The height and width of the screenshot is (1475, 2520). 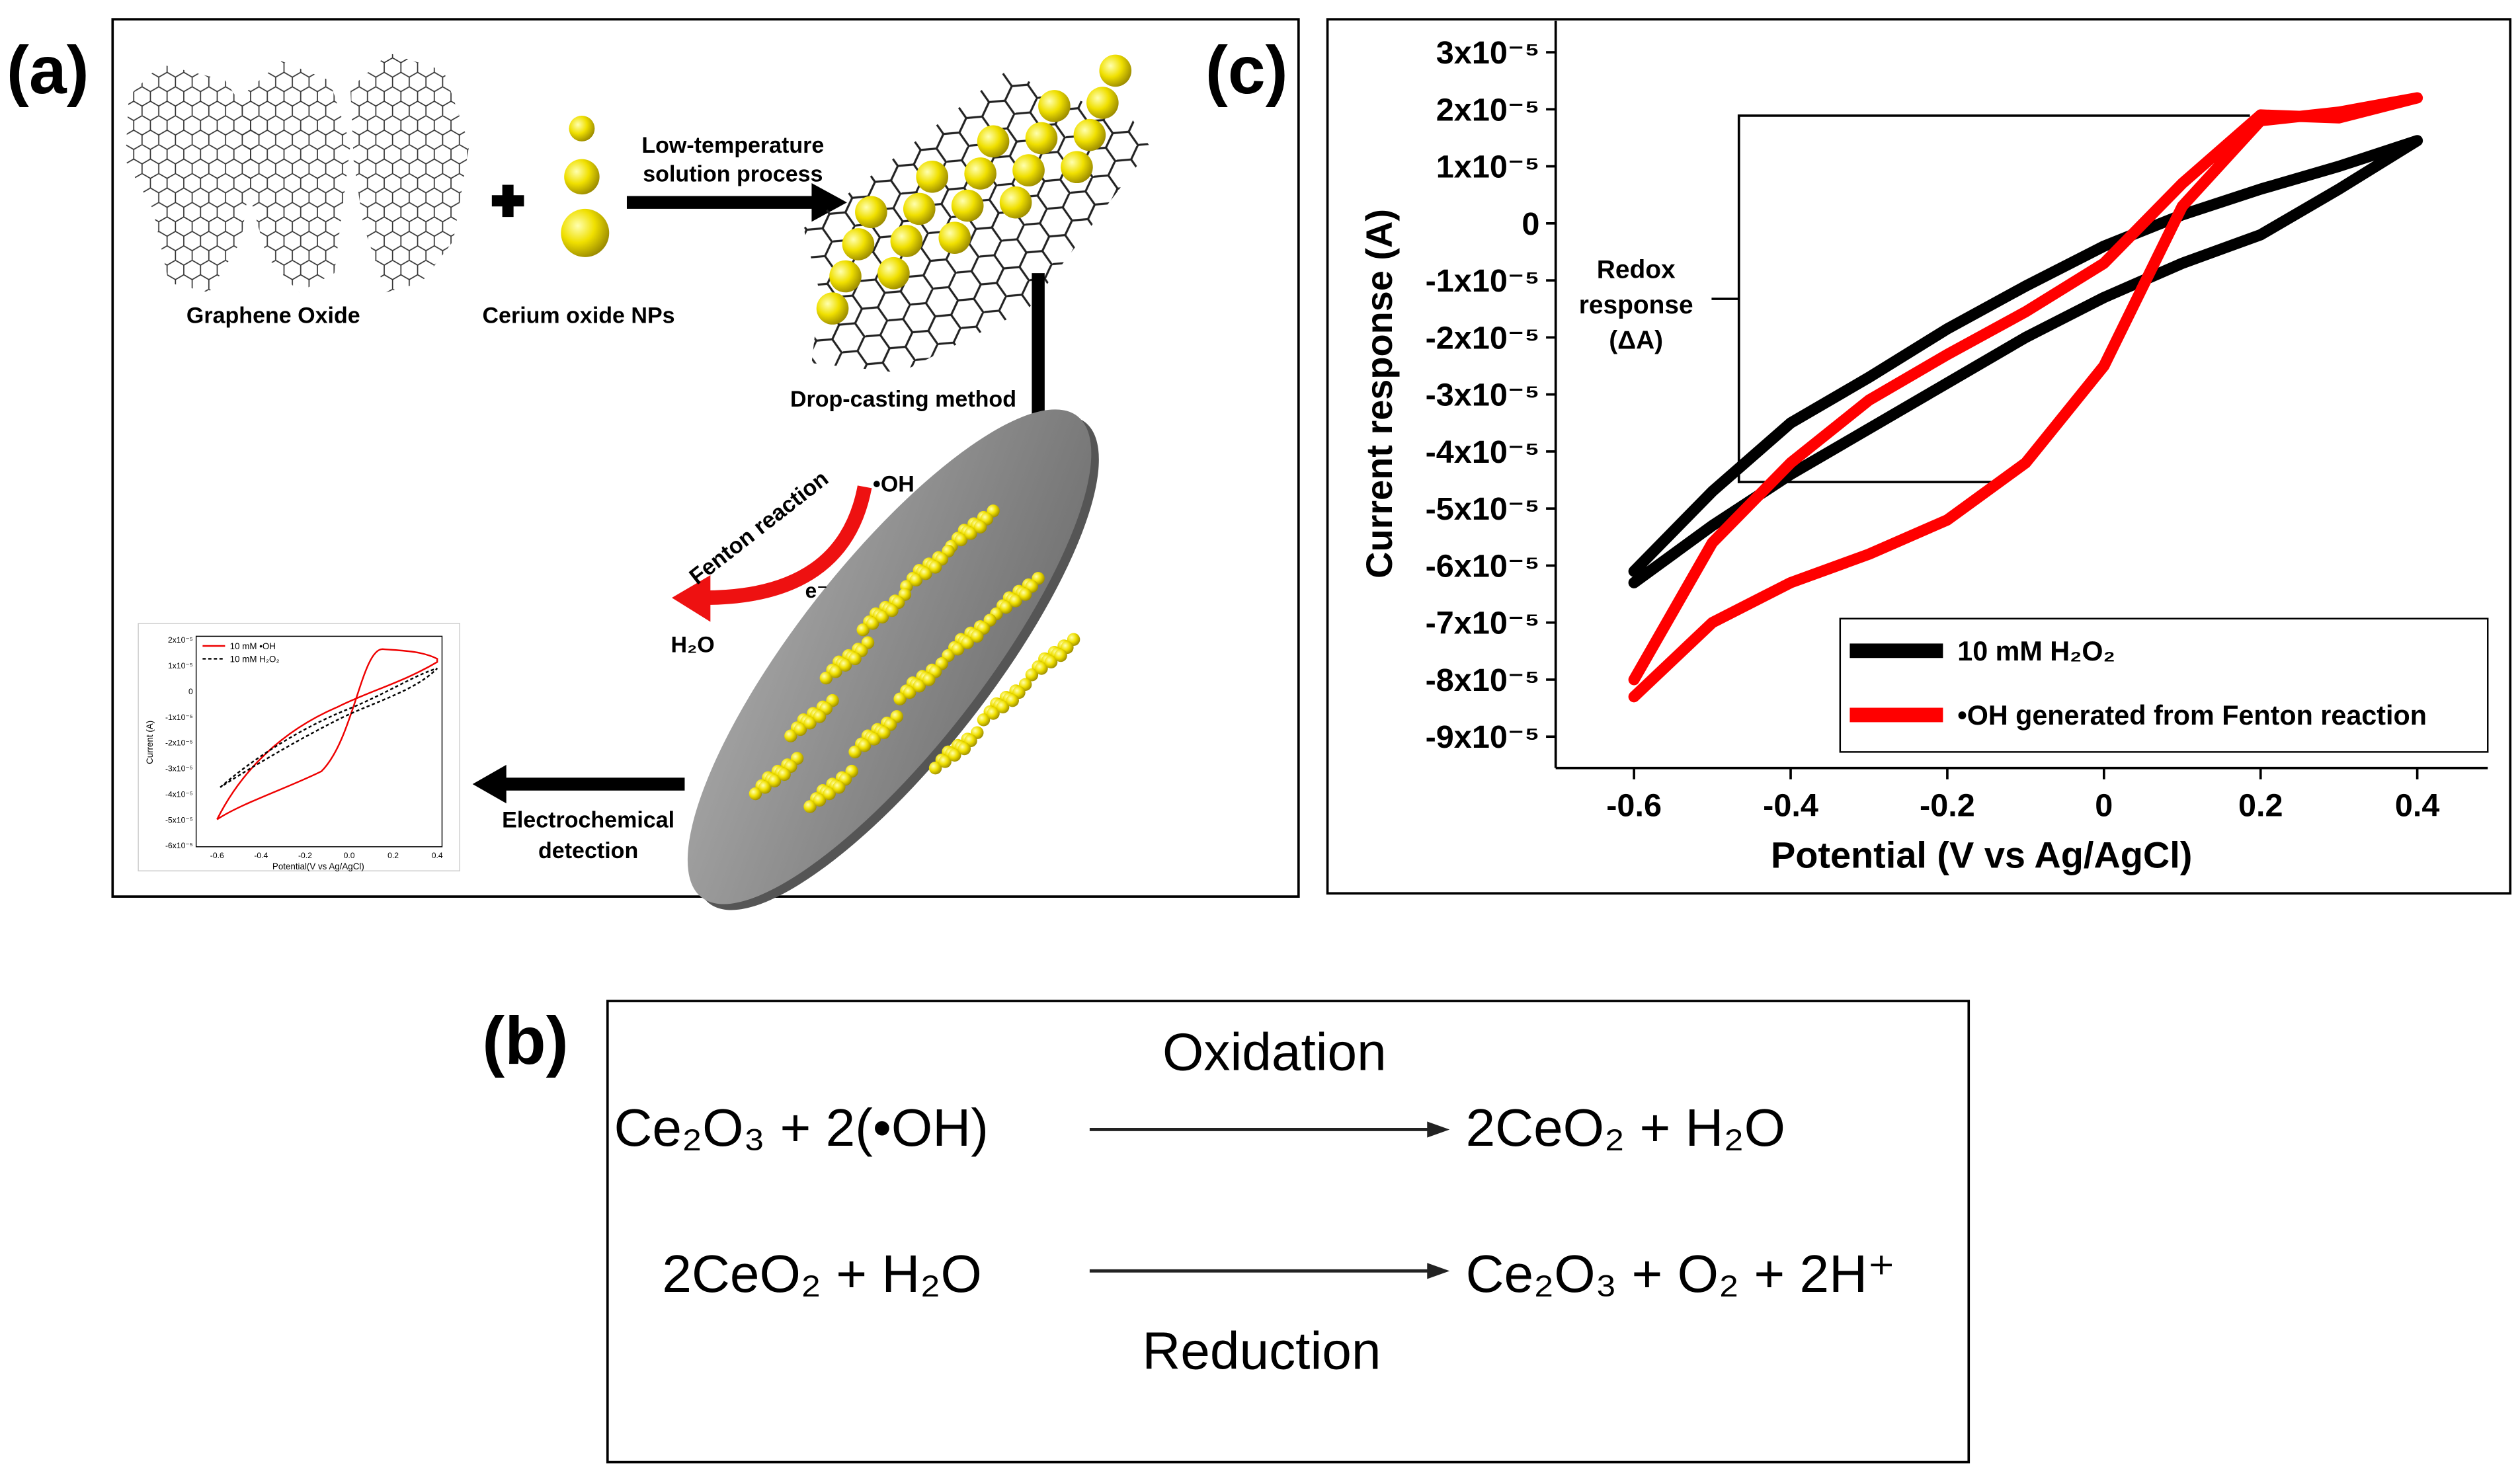 I want to click on reaction-arrow, so click(x=1269, y=1129).